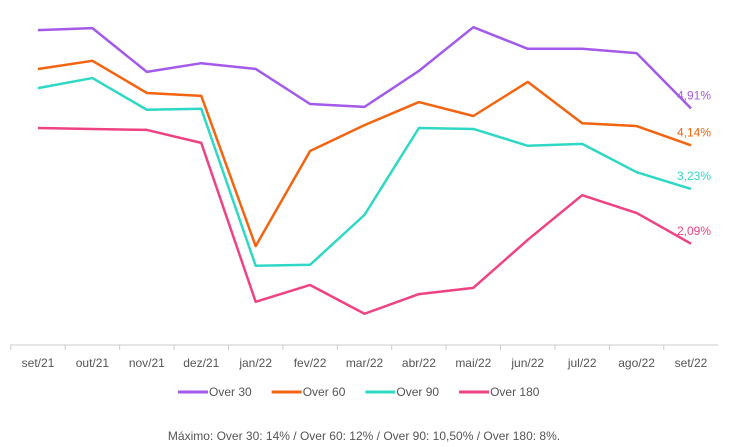 Image resolution: width=729 pixels, height=447 pixels. What do you see at coordinates (93, 363) in the screenshot?
I see `x-tick-label: out/21` at bounding box center [93, 363].